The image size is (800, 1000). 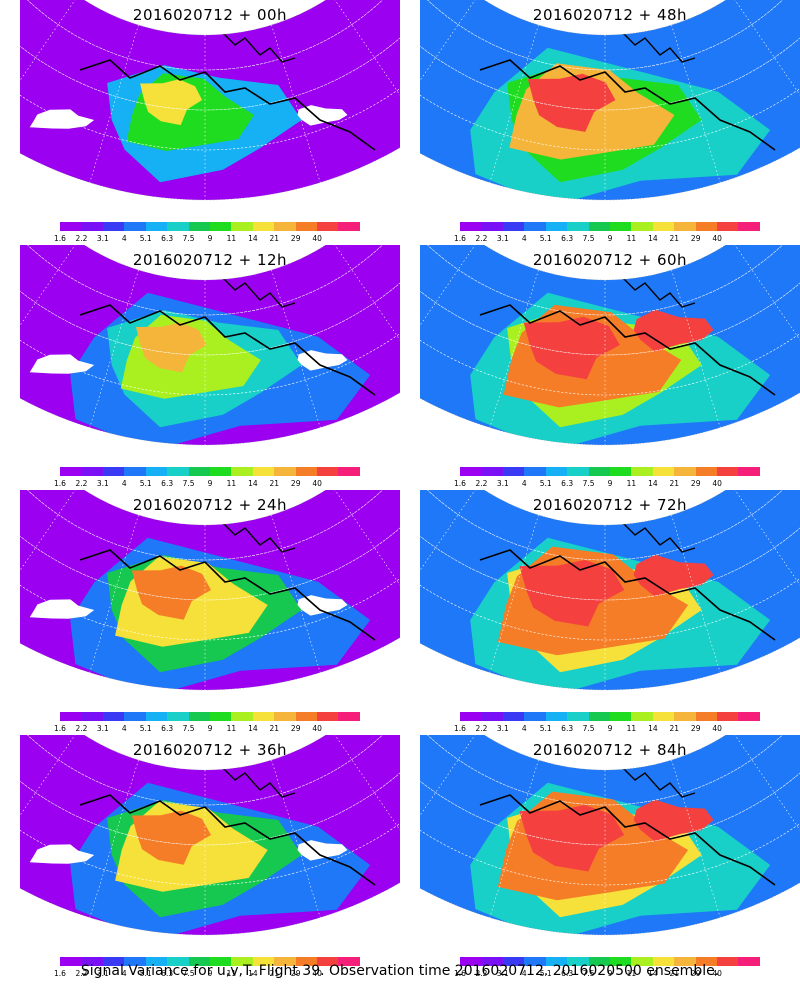 I want to click on missing-data-area, so click(x=62, y=364).